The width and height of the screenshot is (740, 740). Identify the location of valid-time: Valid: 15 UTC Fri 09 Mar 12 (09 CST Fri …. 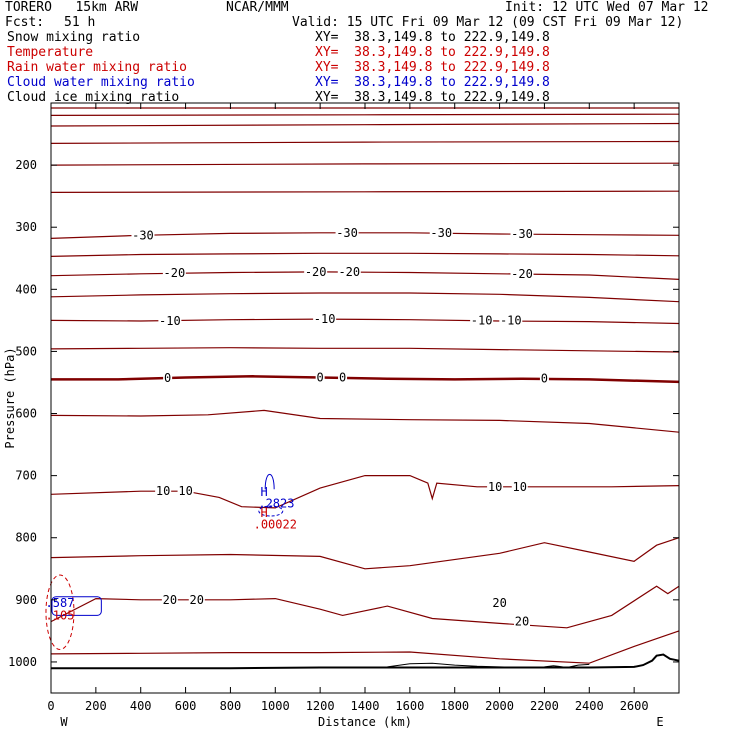
(488, 22).